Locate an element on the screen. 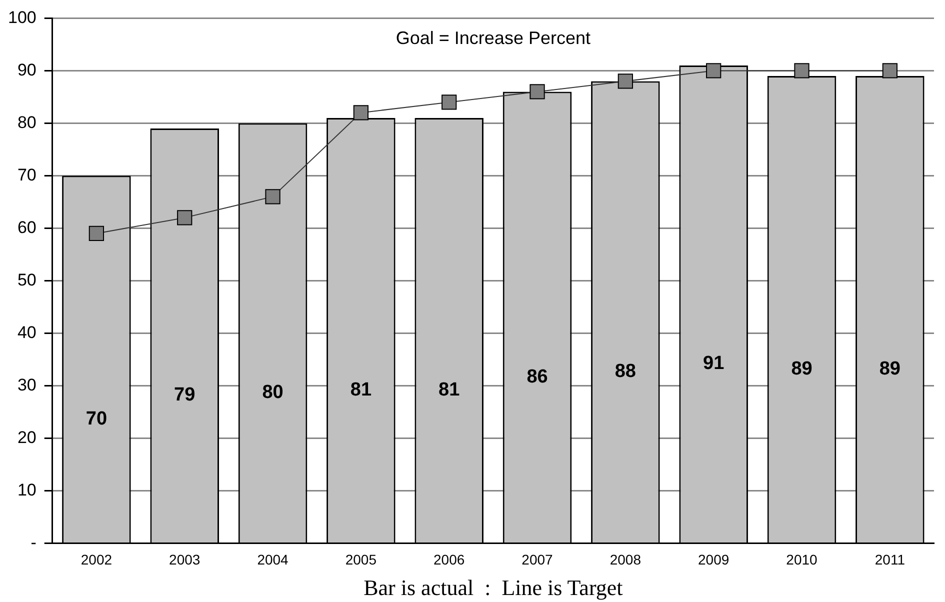  data-label: 86 is located at coordinates (537, 377).